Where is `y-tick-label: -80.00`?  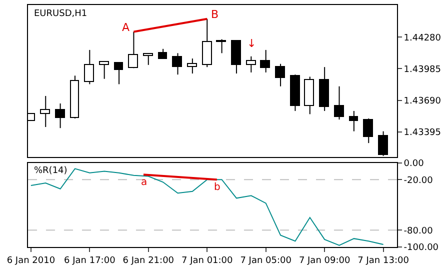
y-tick-label: -80.00 is located at coordinates (419, 231).